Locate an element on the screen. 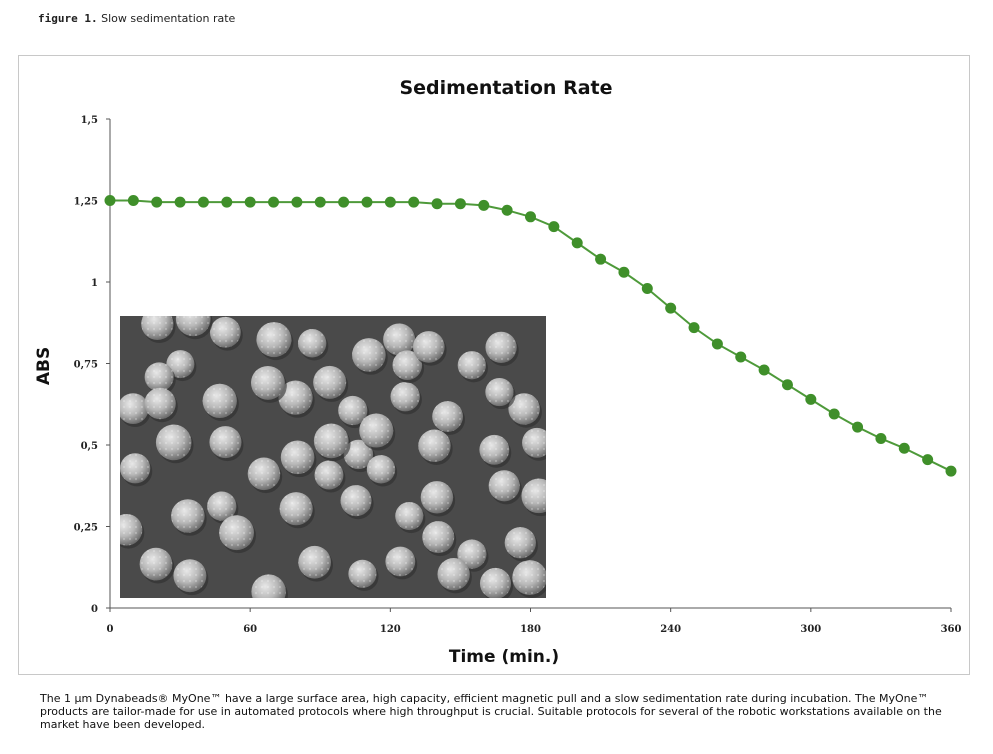 This screenshot has width=993, height=754. y-tick-label-0: 0 is located at coordinates (94, 609).